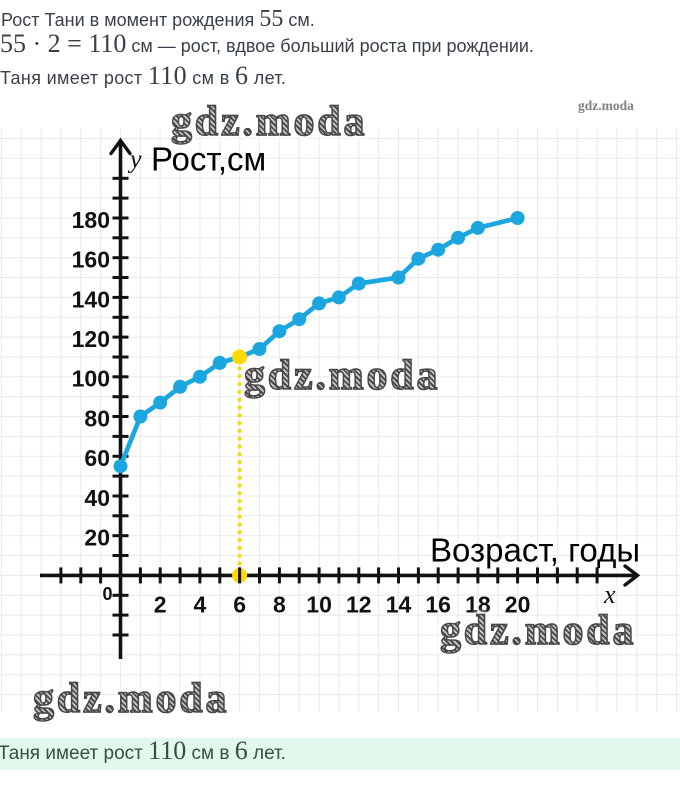 The image size is (680, 807). What do you see at coordinates (478, 604) in the screenshot?
I see `svg-text: 18` at bounding box center [478, 604].